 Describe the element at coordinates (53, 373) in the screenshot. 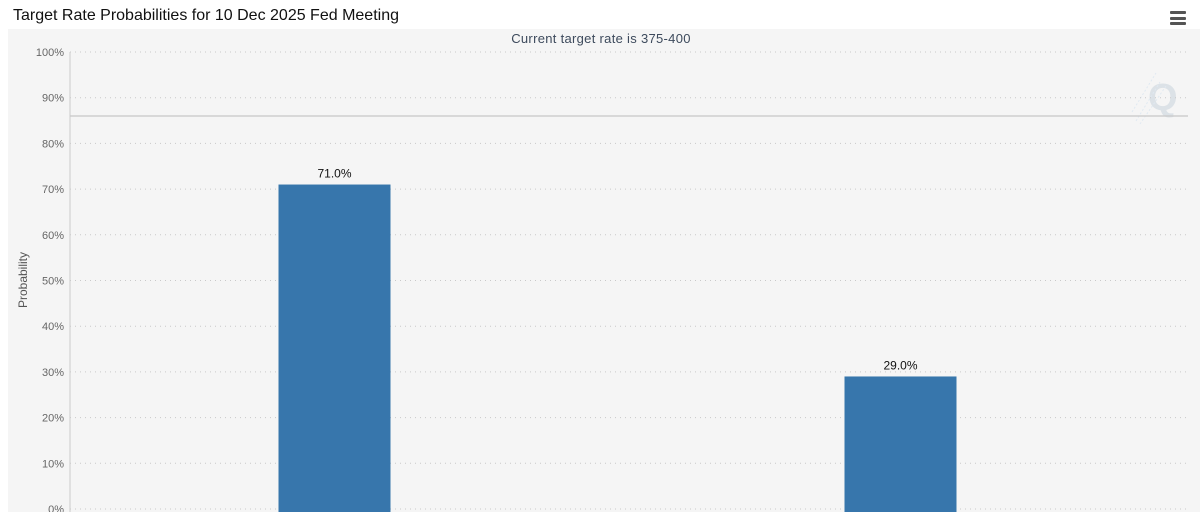

I see `y-tick-label: 30%` at that location.